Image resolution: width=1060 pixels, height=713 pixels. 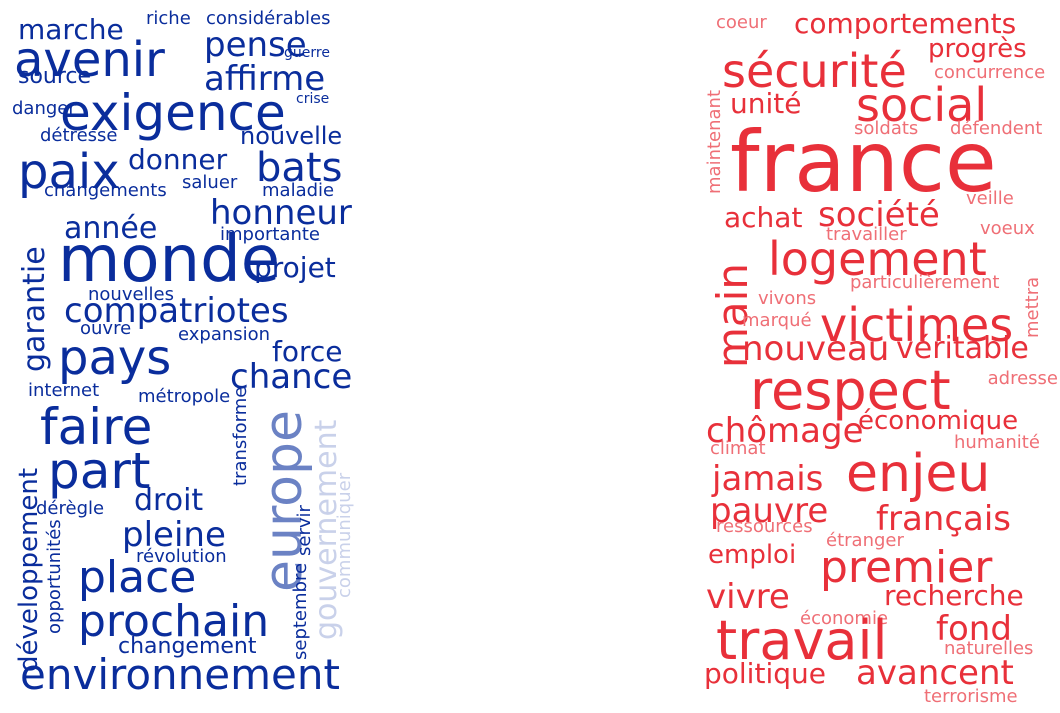 What do you see at coordinates (54, 576) in the screenshot?
I see `word-left-44: opportunités` at bounding box center [54, 576].